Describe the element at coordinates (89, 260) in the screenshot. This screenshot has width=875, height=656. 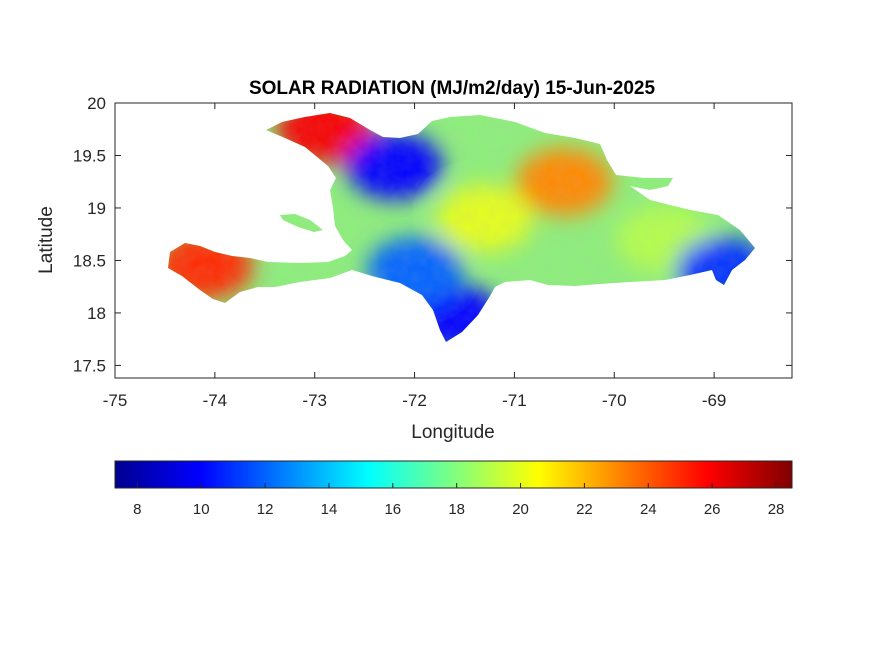
I see `y-tick-label: 18.5` at that location.